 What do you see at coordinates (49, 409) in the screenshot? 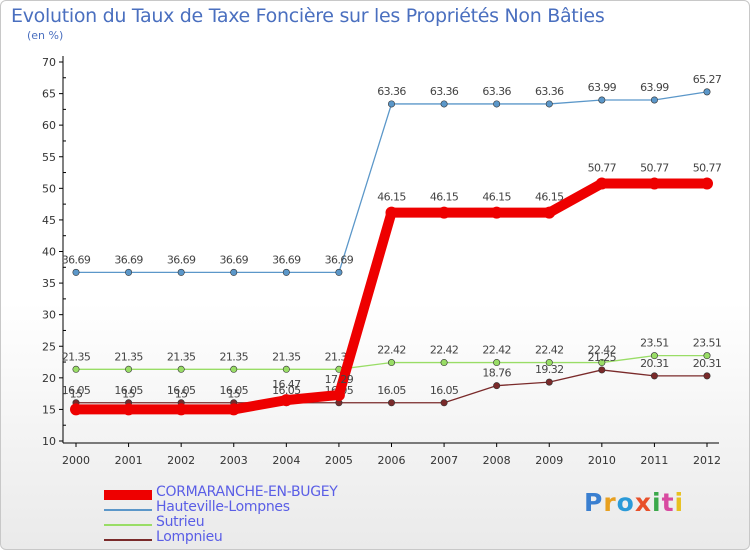
I see `y-tick-label: 15` at bounding box center [49, 409].